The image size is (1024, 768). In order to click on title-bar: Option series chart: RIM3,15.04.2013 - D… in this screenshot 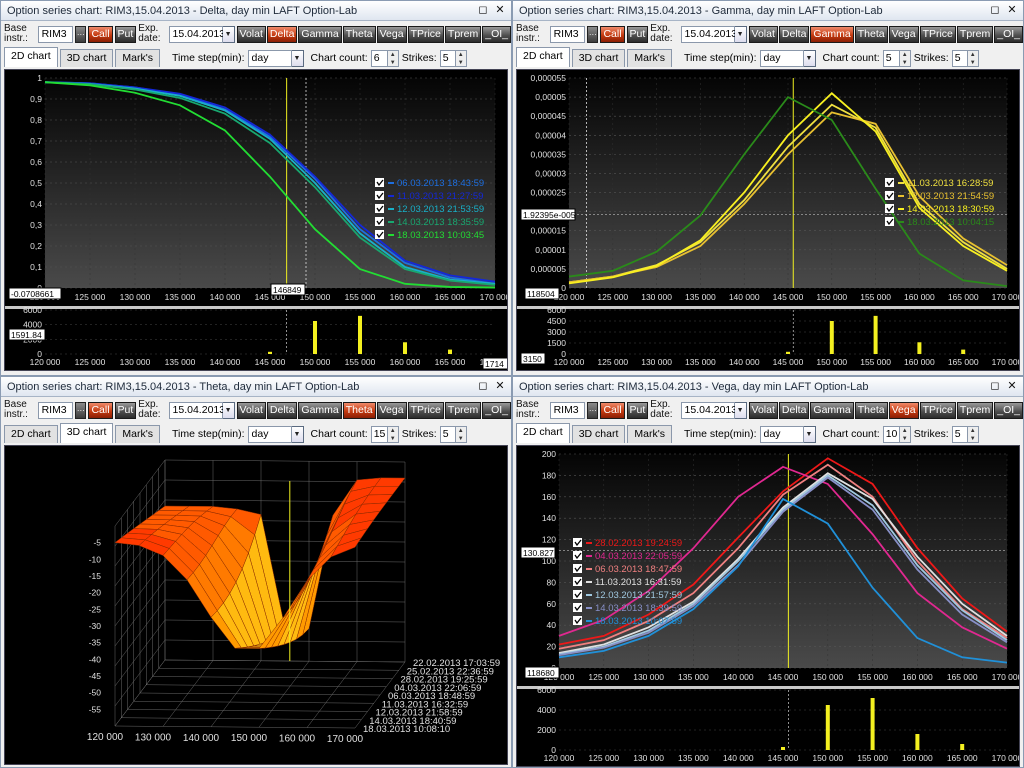, I will do `click(256, 11)`.